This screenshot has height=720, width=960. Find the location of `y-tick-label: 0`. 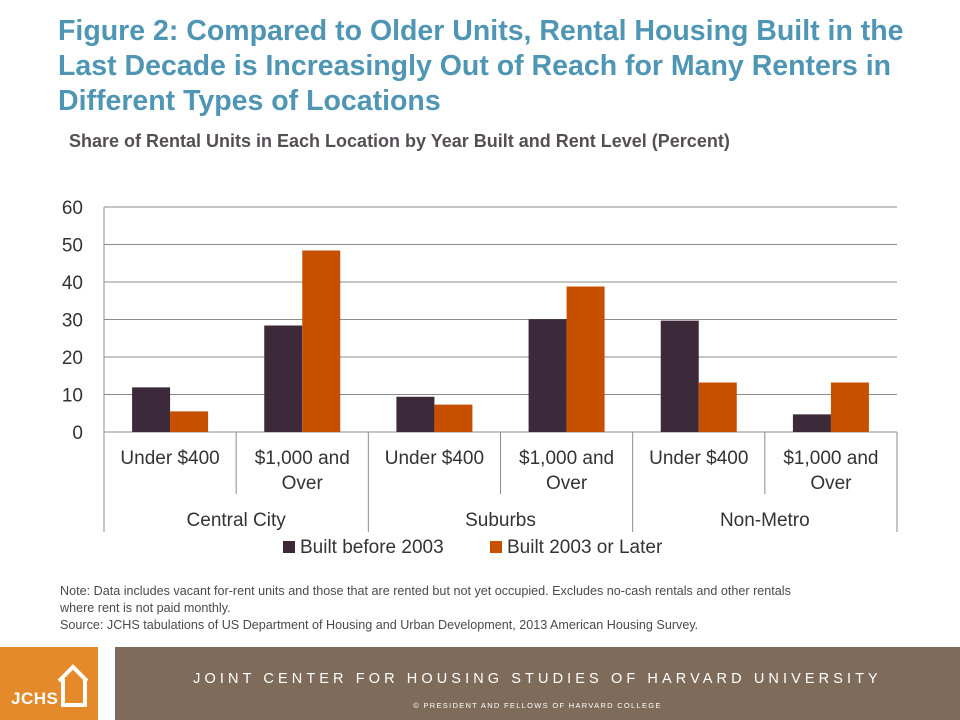

y-tick-label: 0 is located at coordinates (77, 433).